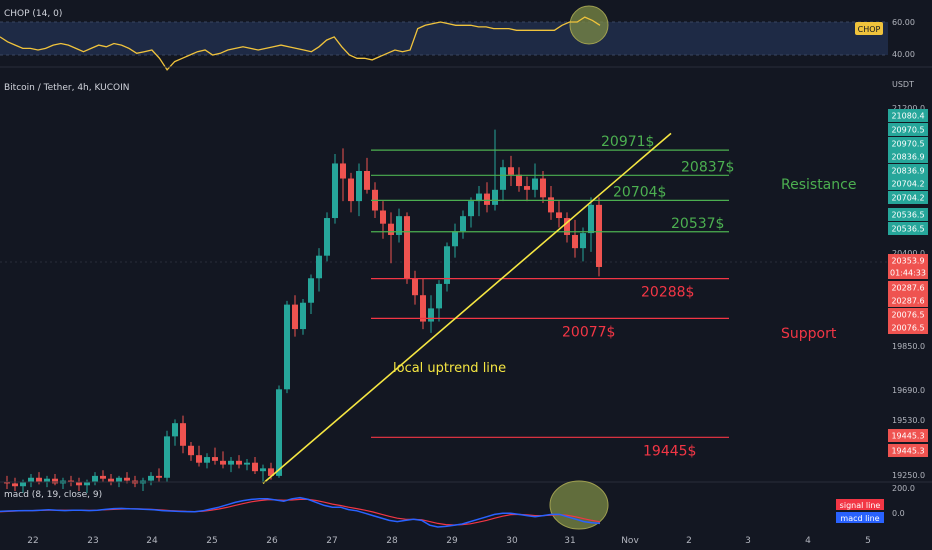 This screenshot has height=550, width=932. I want to click on macd-legend: macd line, so click(859, 518).